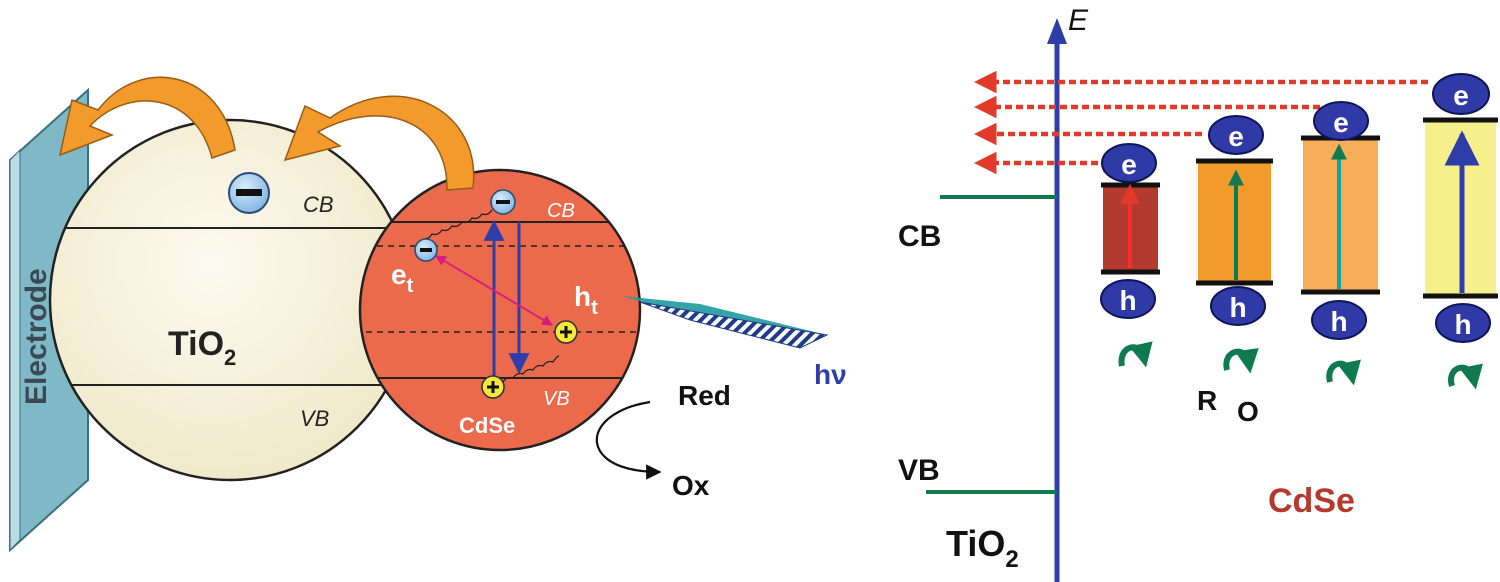 The image size is (1500, 582). I want to click on cdse-right-label: CdSe, so click(1311, 501).